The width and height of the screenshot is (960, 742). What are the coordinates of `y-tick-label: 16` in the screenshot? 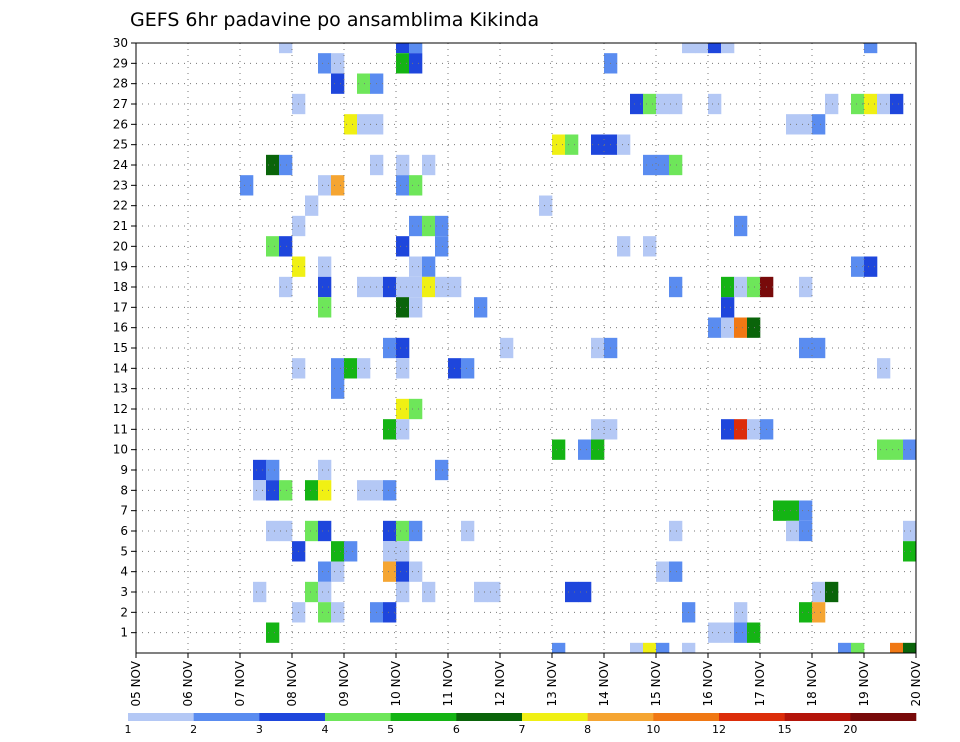 It's located at (120, 328).